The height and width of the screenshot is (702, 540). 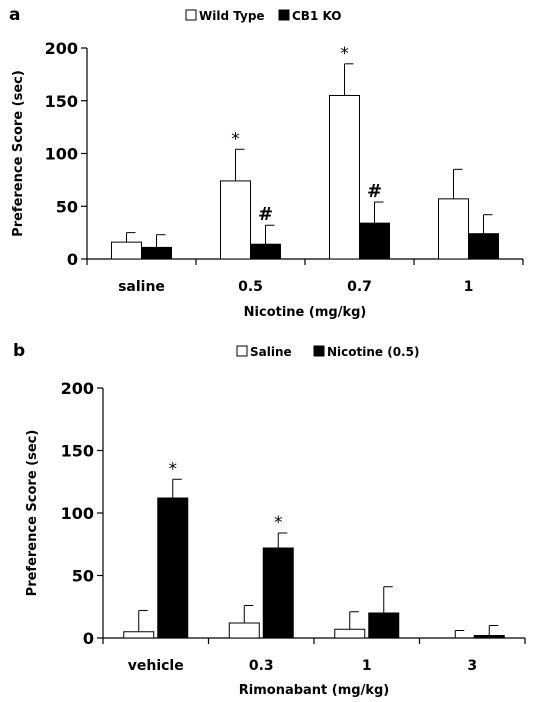 What do you see at coordinates (359, 287) in the screenshot?
I see `x-tick-label: 0.7` at bounding box center [359, 287].